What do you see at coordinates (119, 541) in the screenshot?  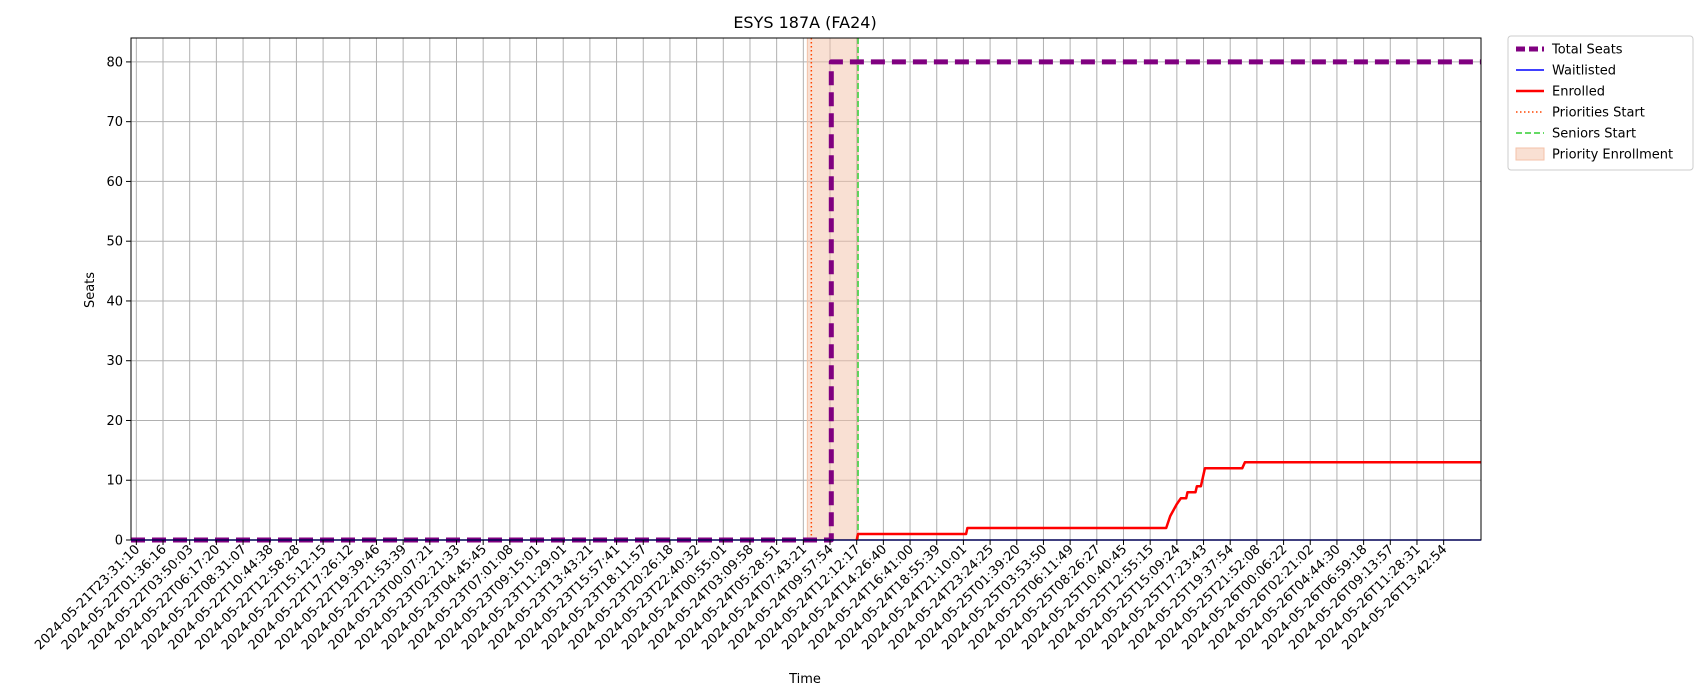 I see `y-tick-label: 0` at bounding box center [119, 541].